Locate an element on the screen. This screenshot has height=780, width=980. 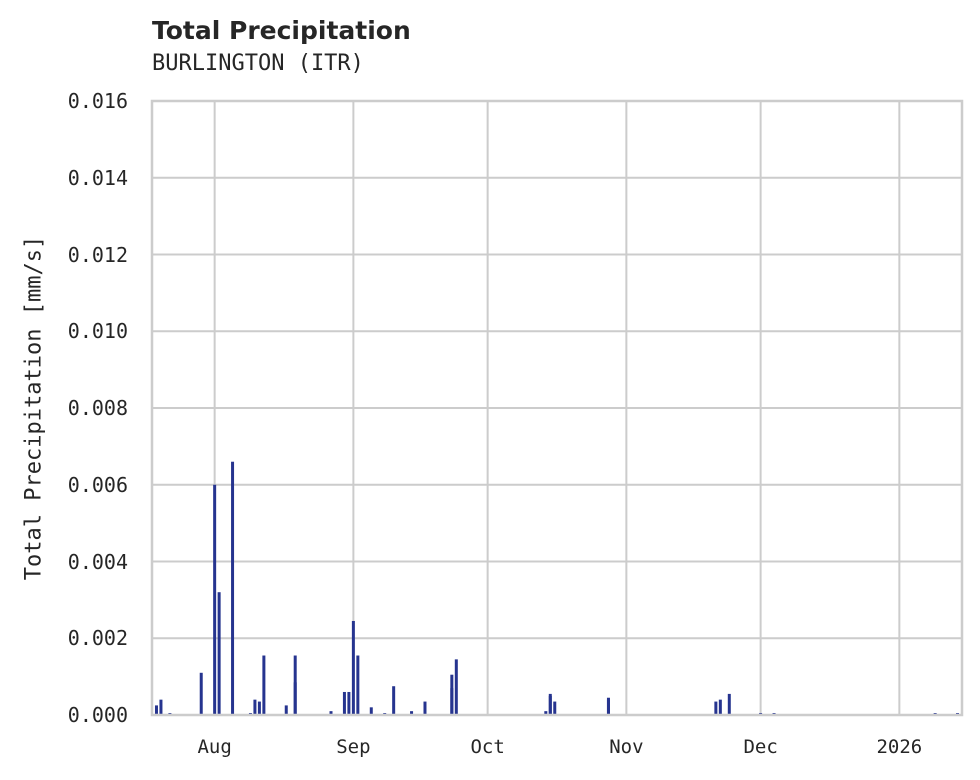
y-tick-label: 0.002 is located at coordinates (97, 638).